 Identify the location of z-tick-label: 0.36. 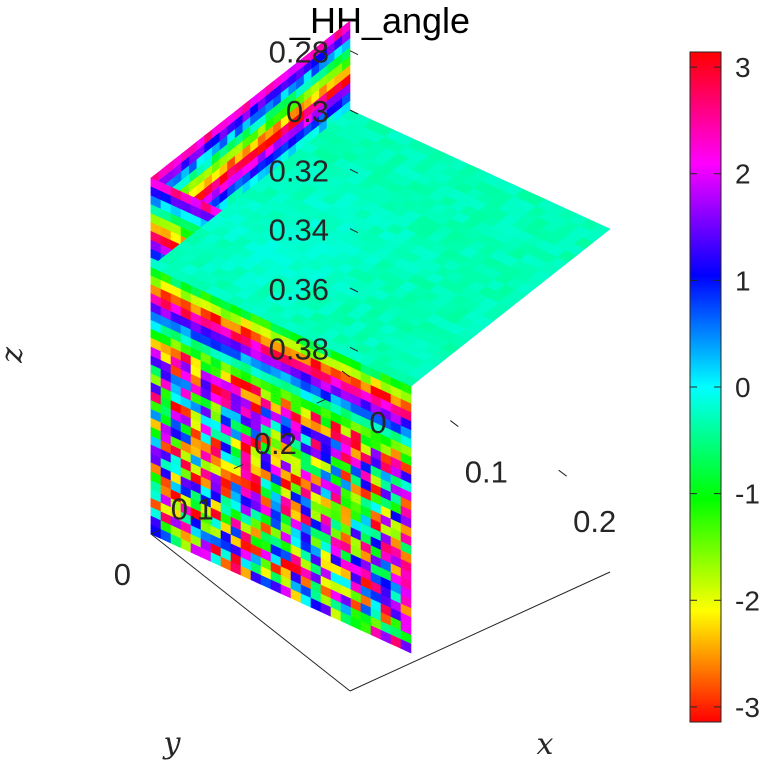
(299, 289).